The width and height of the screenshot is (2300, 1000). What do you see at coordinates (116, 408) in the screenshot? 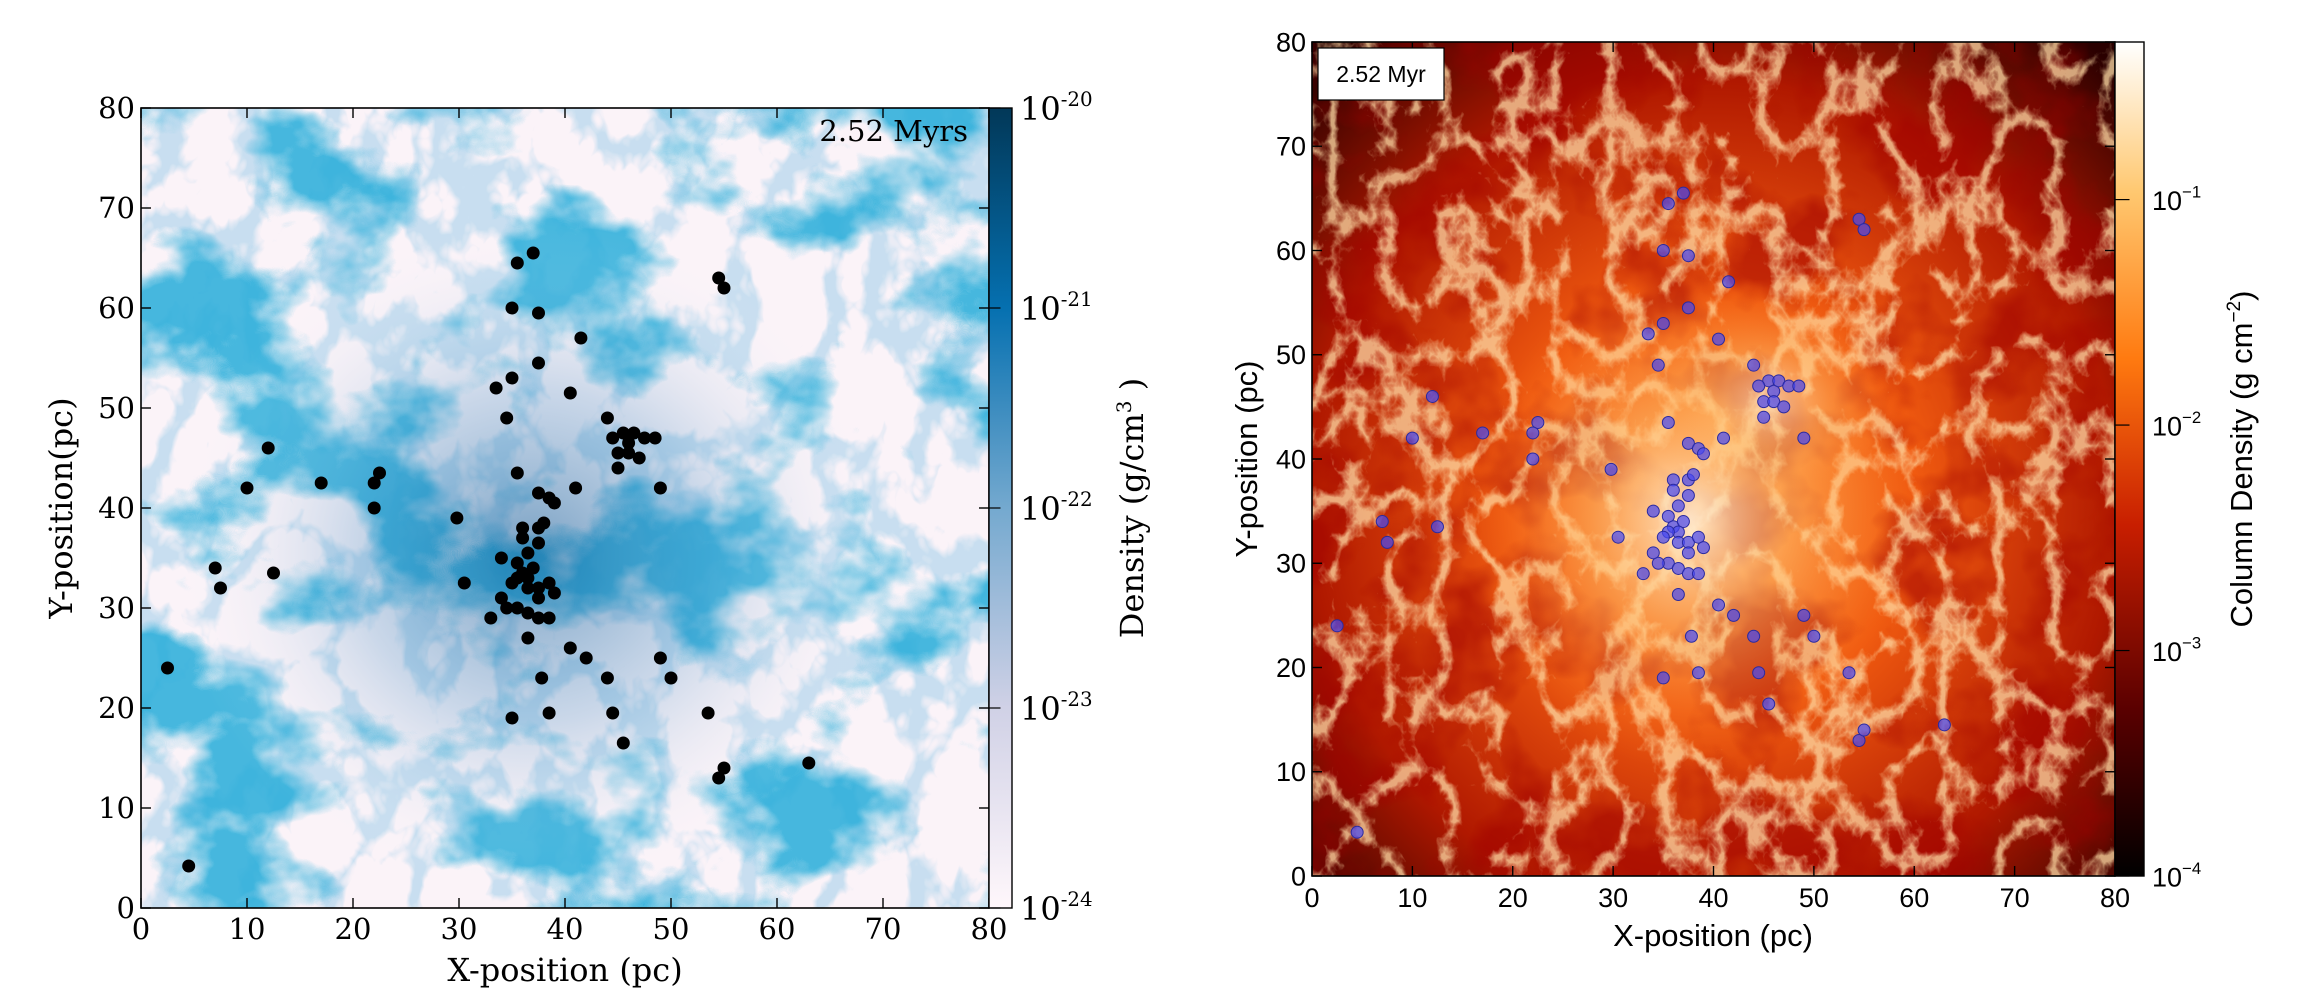
I see `left-y-tick-label-5: 50` at bounding box center [116, 408].